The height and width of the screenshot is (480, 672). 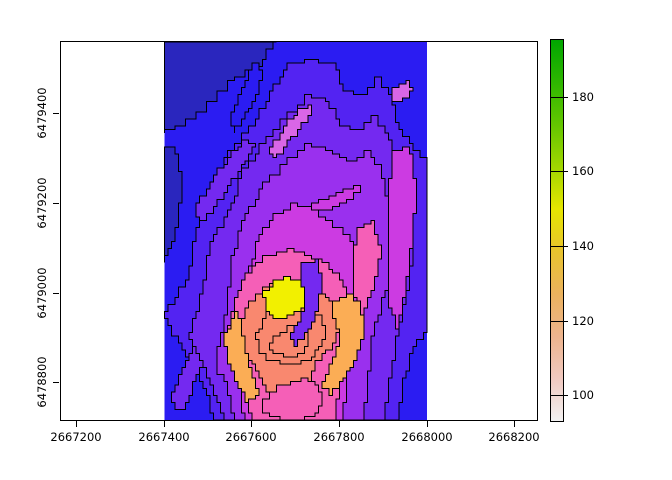 I want to click on legend-tick-label: 140, so click(x=583, y=246).